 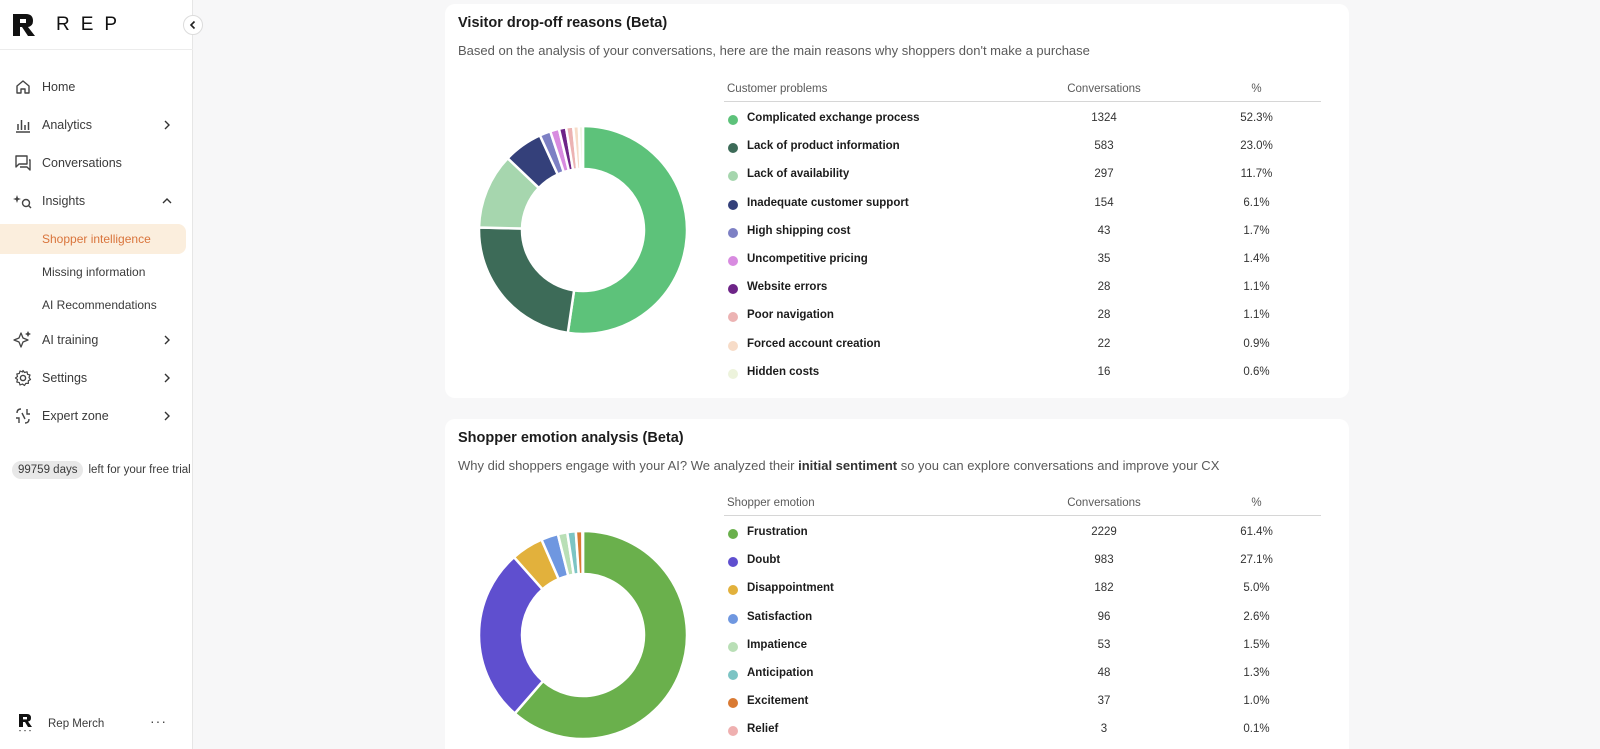 I want to click on collapse-sidebar-button, so click(x=193, y=25).